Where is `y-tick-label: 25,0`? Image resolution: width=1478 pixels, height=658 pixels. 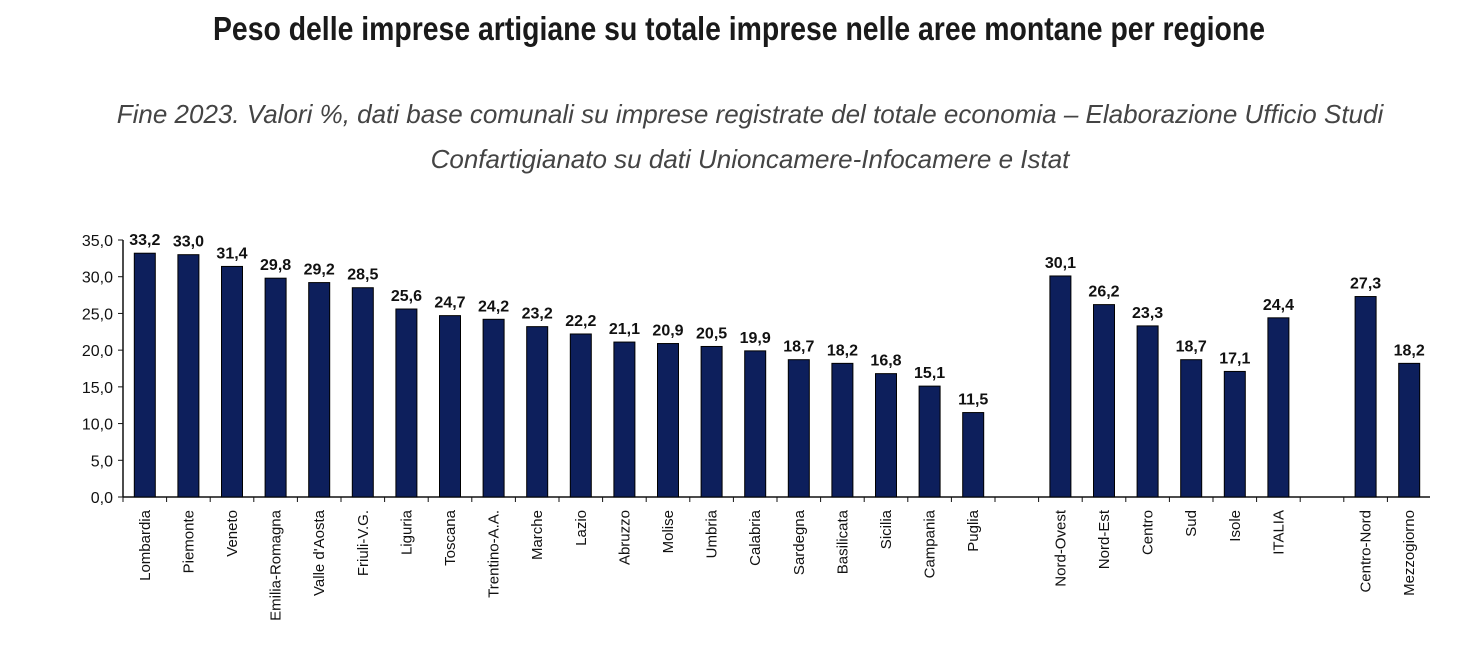 y-tick-label: 25,0 is located at coordinates (97, 314).